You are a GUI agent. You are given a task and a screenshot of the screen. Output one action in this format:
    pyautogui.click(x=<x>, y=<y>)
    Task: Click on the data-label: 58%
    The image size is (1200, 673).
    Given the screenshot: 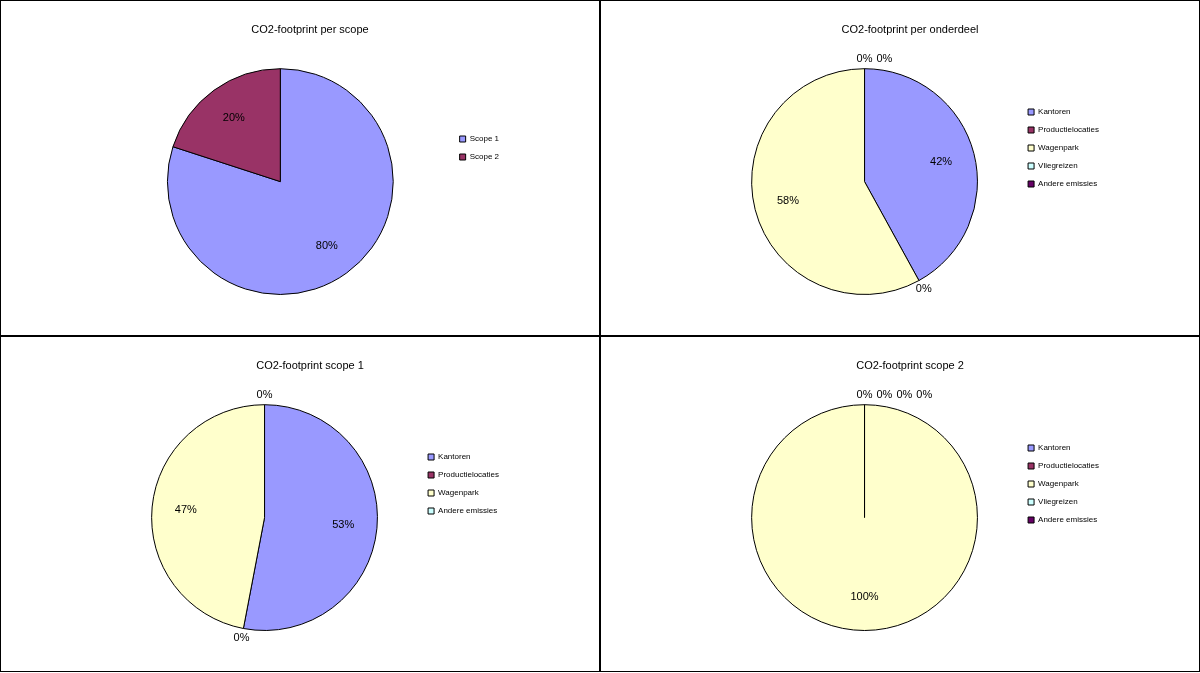 What is the action you would take?
    pyautogui.click(x=788, y=200)
    